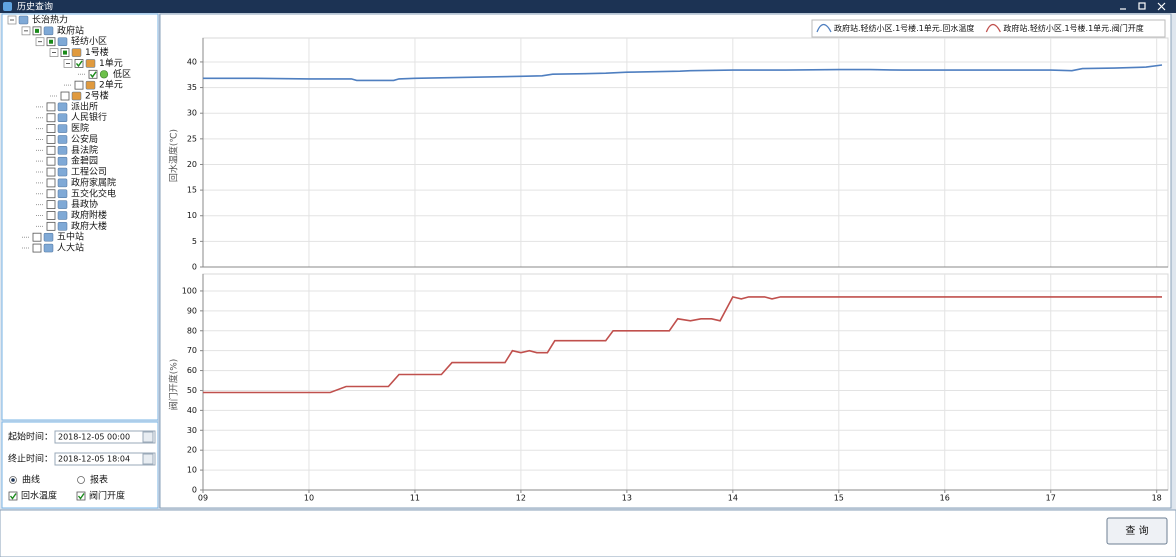  I want to click on y-tick-label: 25, so click(192, 138).